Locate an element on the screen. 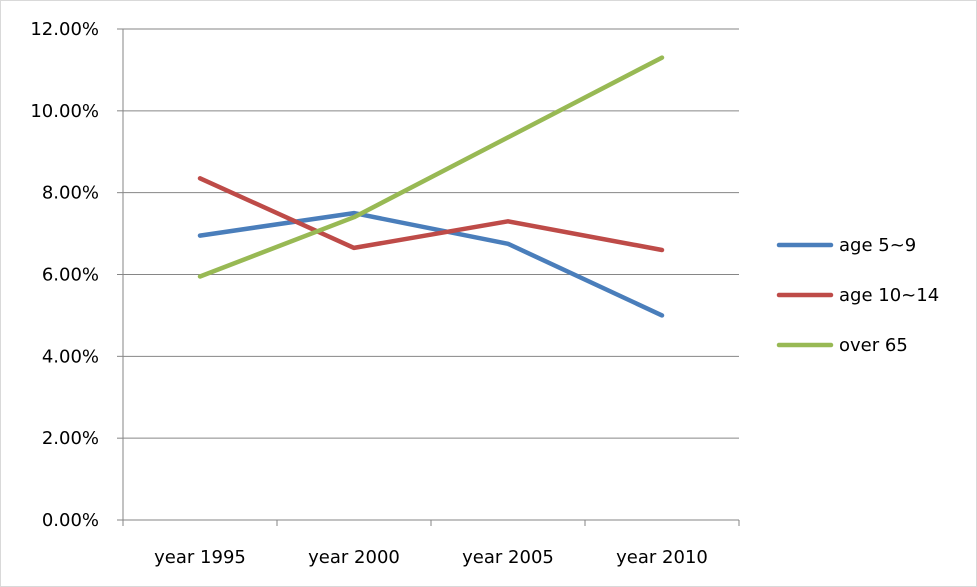 This screenshot has height=587, width=977. x-tick-label: year 2010 is located at coordinates (662, 557).